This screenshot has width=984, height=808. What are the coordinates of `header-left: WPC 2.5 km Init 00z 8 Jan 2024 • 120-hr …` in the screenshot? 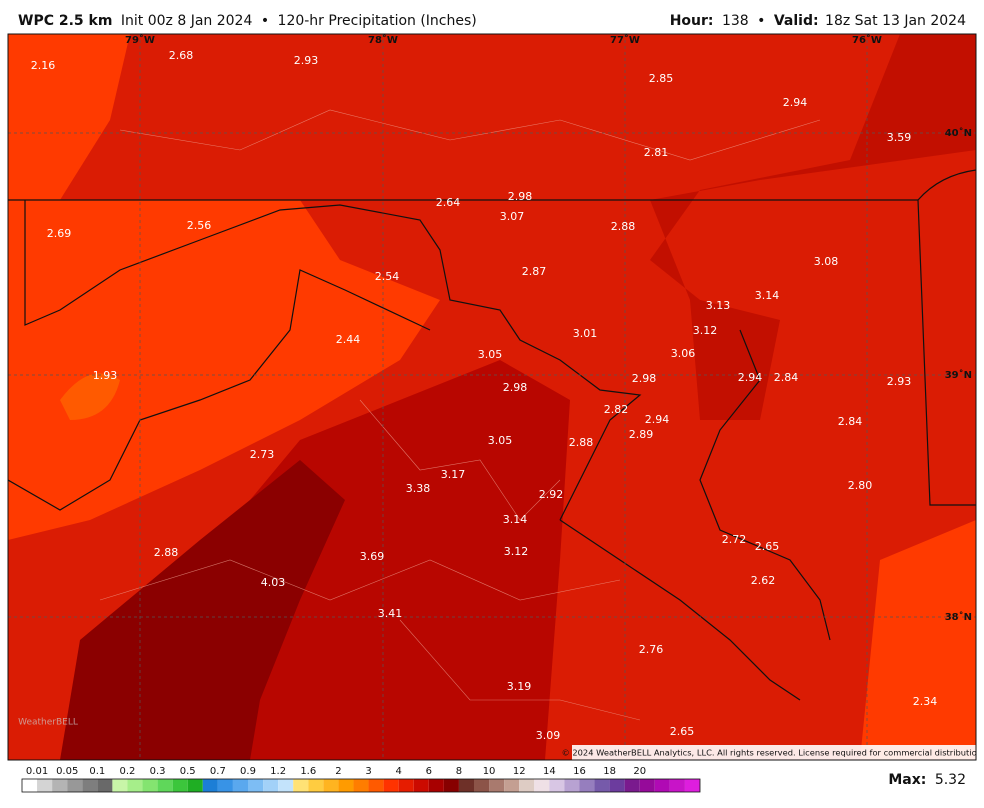 It's located at (247, 21).